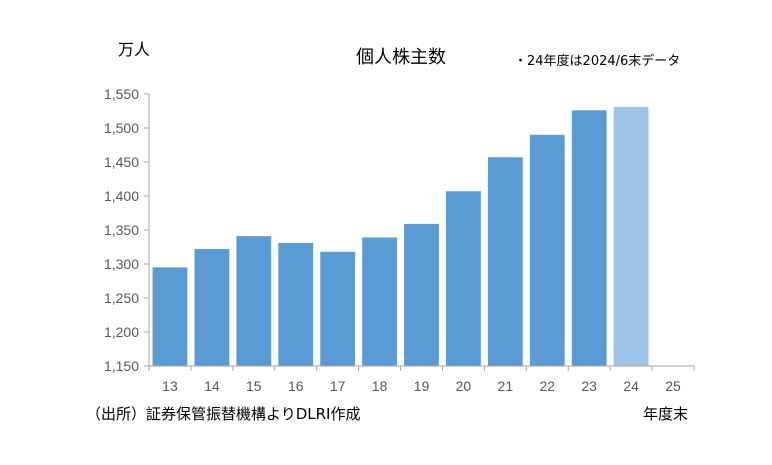 This screenshot has height=465, width=772. Describe the element at coordinates (296, 386) in the screenshot. I see `x-tick-label: 16` at that location.